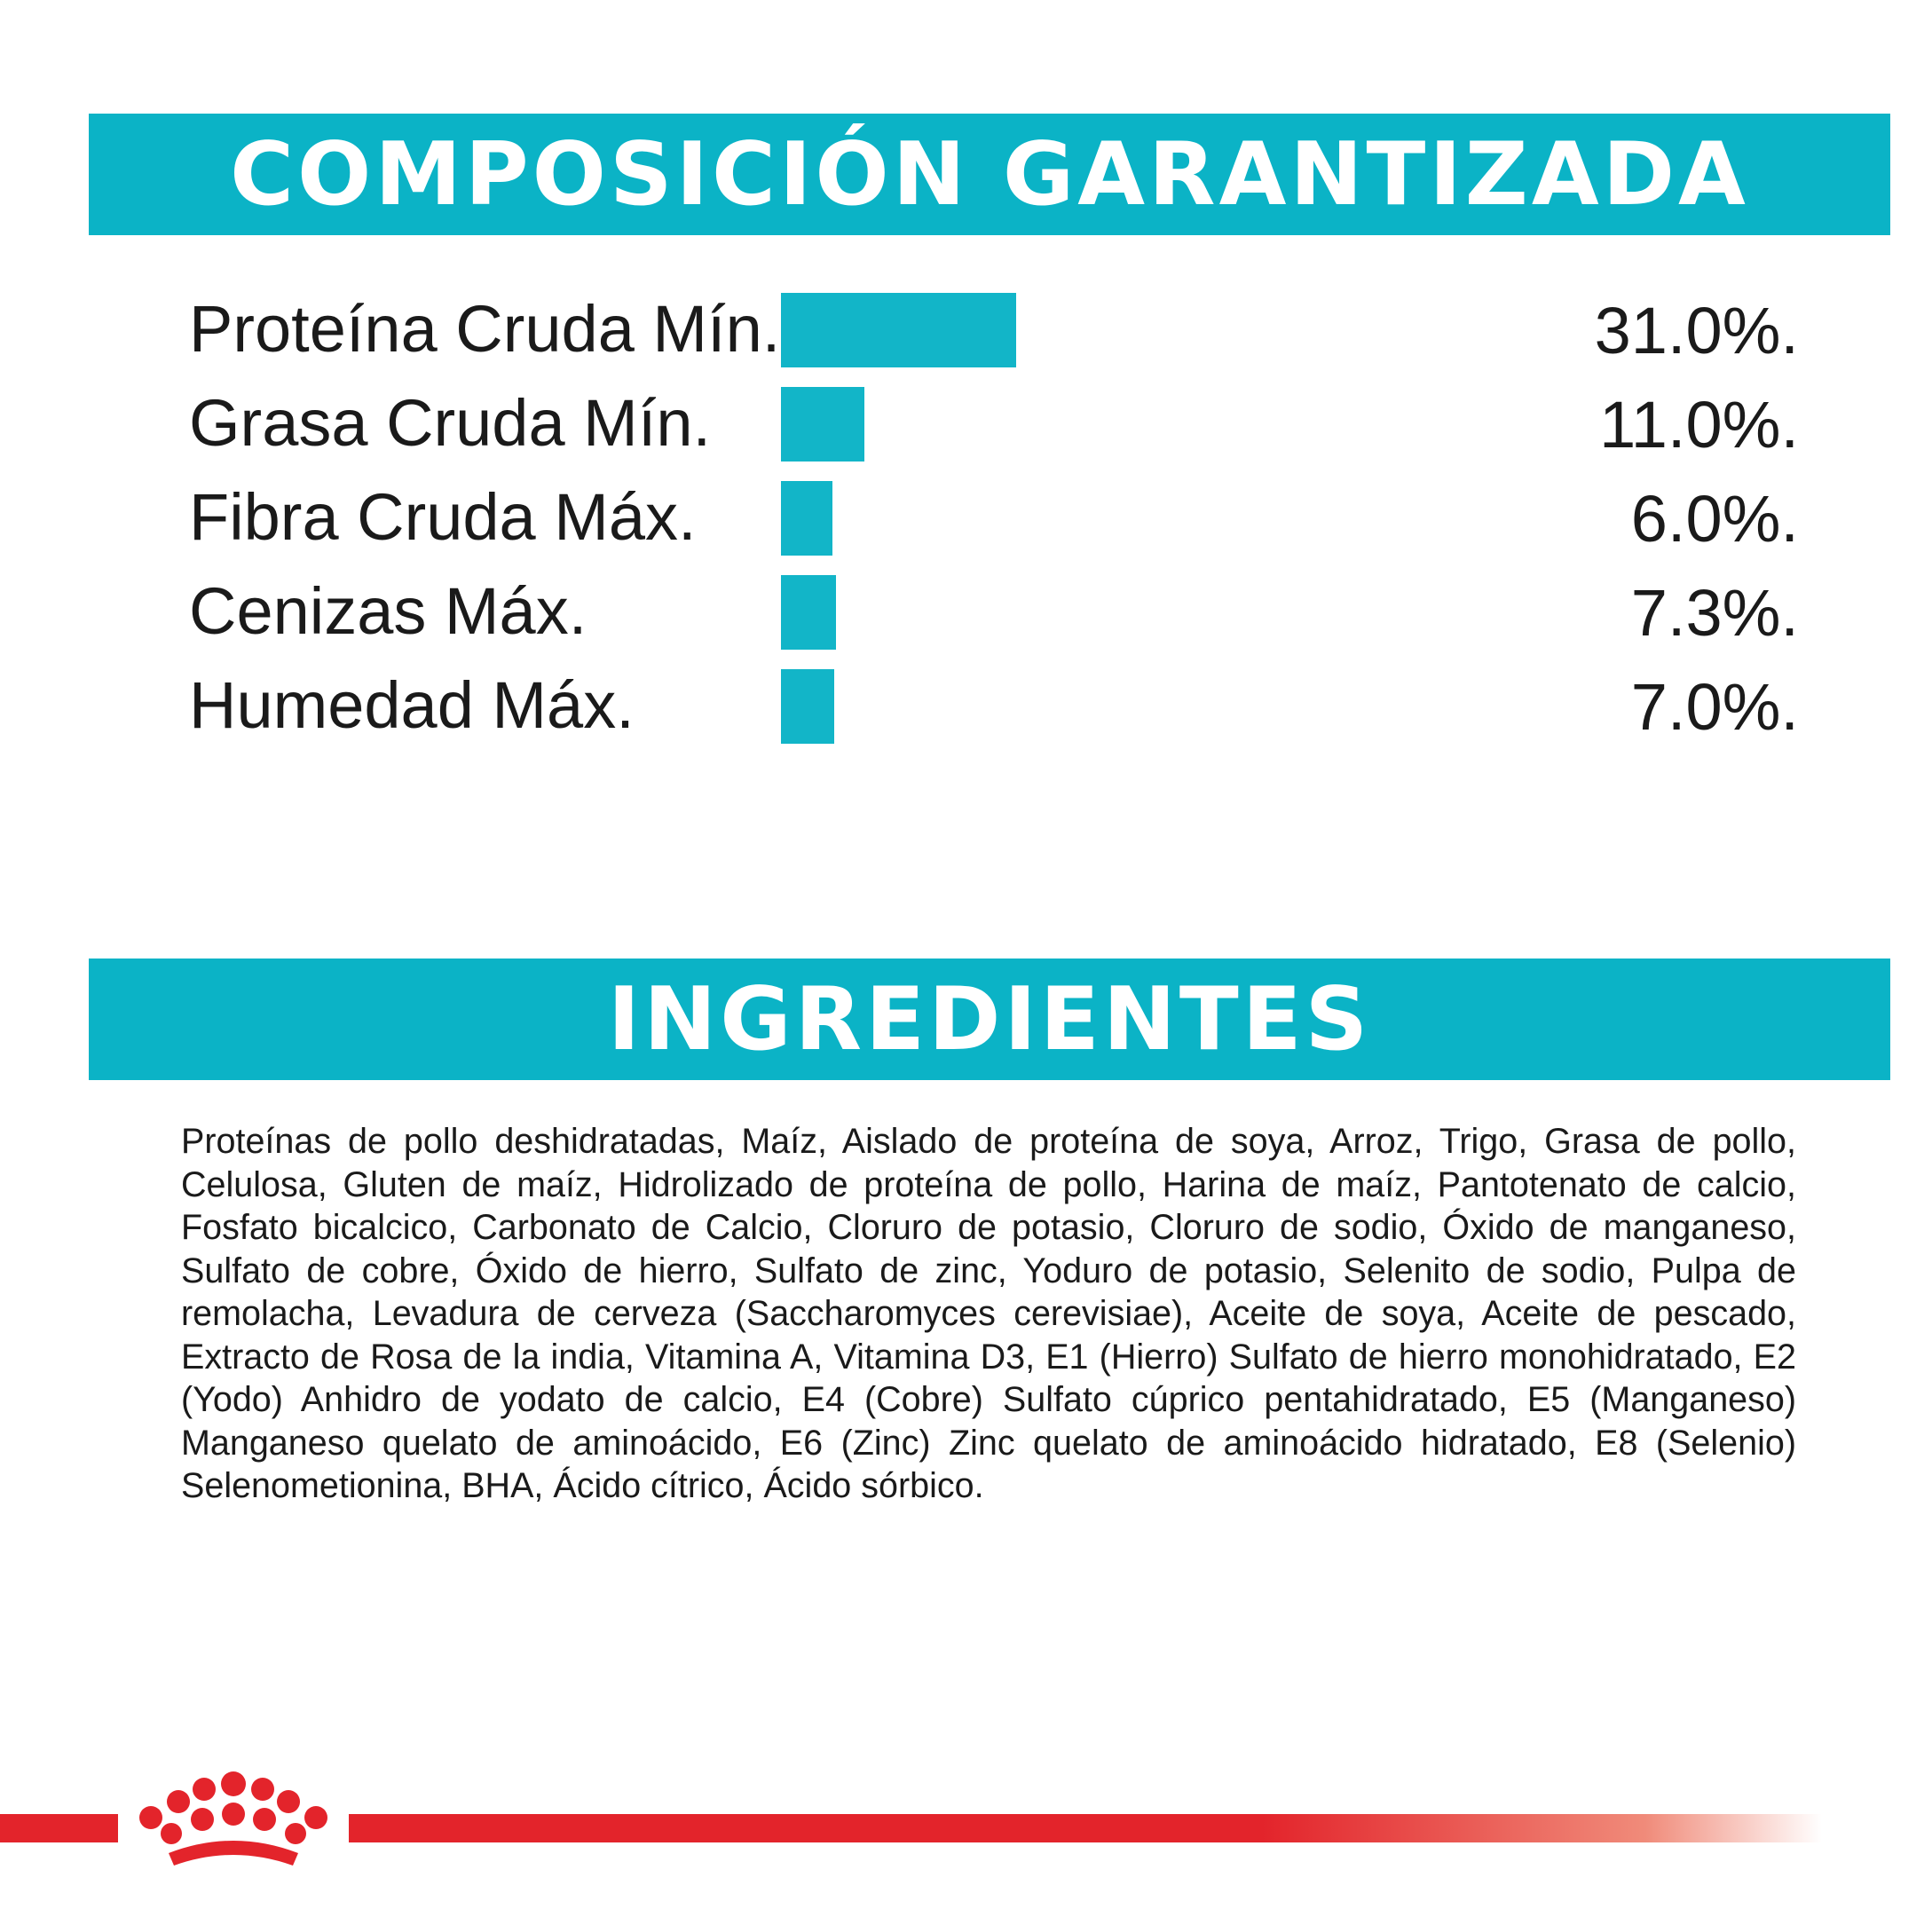  Describe the element at coordinates (485, 329) in the screenshot. I see `bar-label: Proteína Cruda Mín.` at that location.